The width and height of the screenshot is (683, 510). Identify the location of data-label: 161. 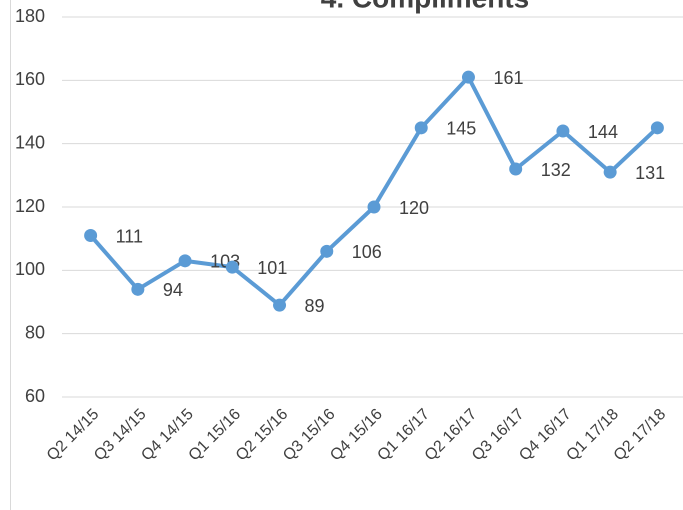
(508, 78).